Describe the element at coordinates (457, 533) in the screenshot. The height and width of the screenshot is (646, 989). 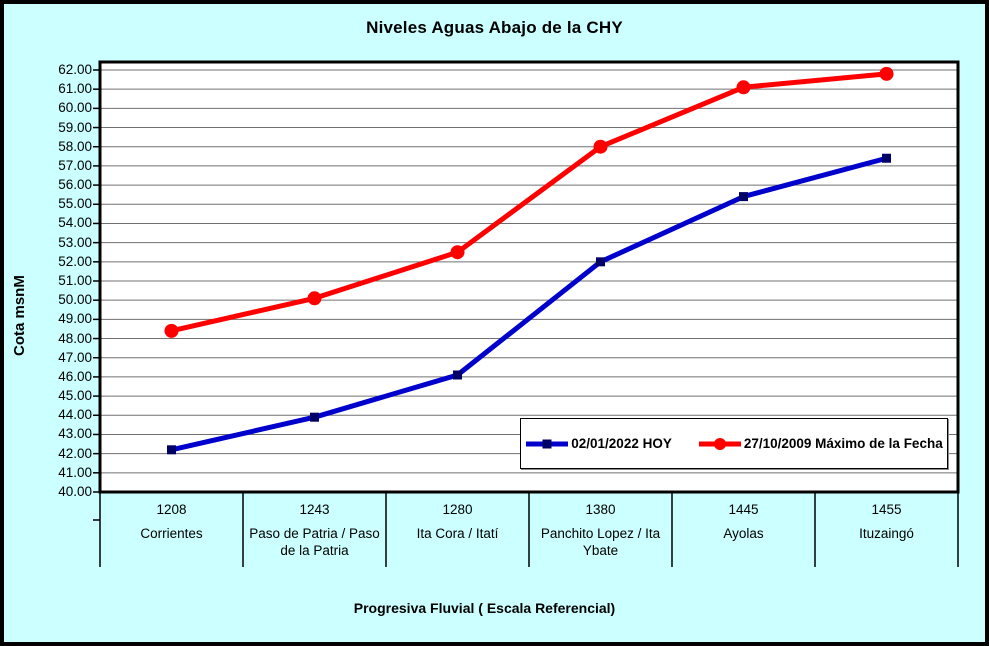
I see `x-category-name: Ita Cora / Itatí` at that location.